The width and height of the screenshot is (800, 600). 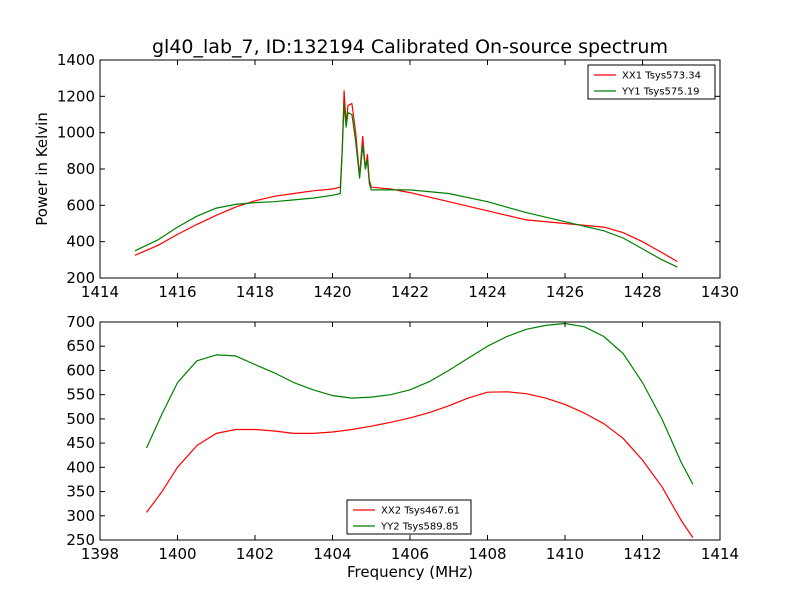 I want to click on legend-label: XX2 Tsys467.61, so click(x=420, y=511).